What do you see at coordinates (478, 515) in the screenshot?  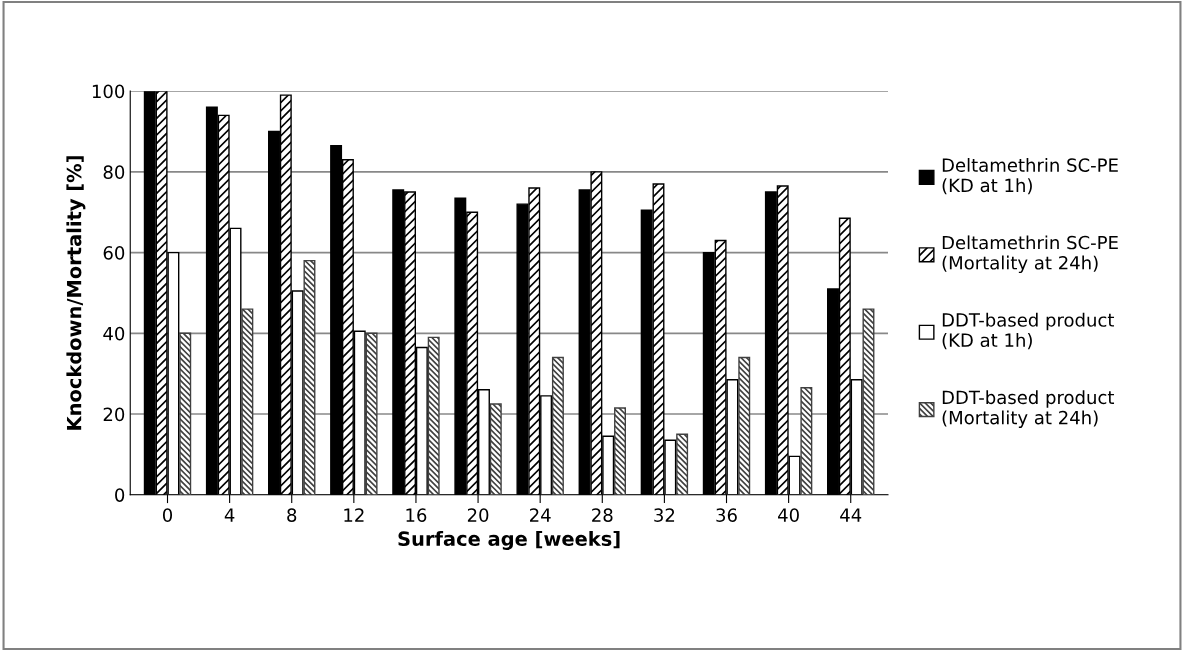 I see `x-tick-label: 20` at bounding box center [478, 515].